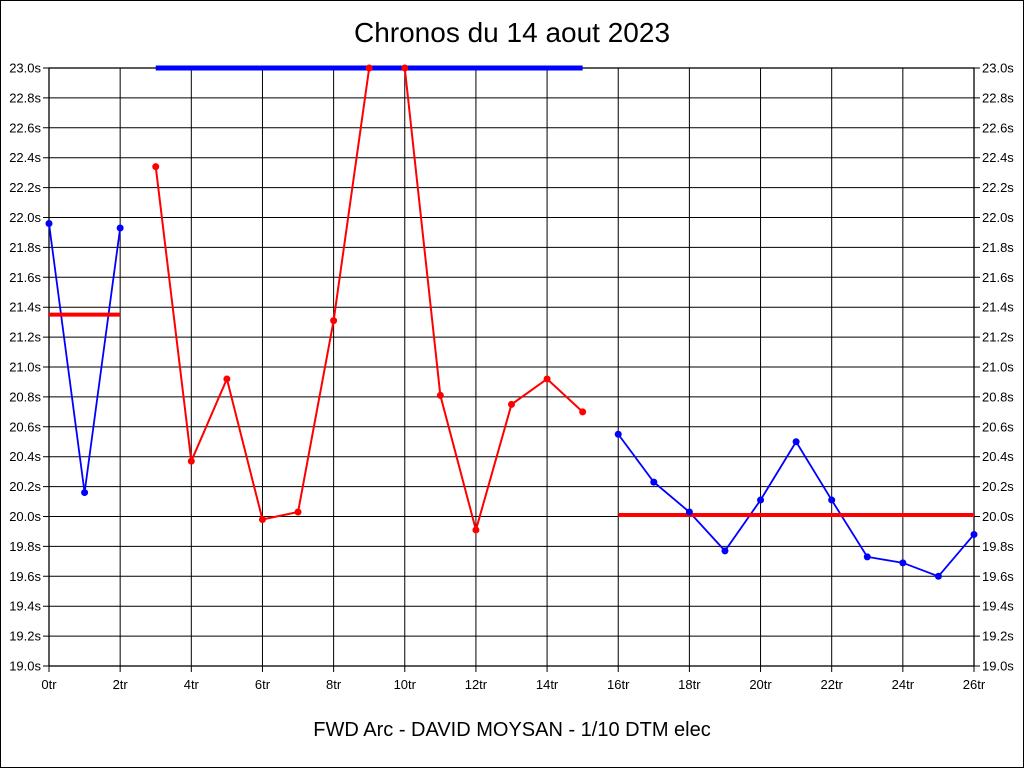 The image size is (1024, 768). Describe the element at coordinates (25, 576) in the screenshot. I see `y-tick-label-left: 19.6s` at that location.